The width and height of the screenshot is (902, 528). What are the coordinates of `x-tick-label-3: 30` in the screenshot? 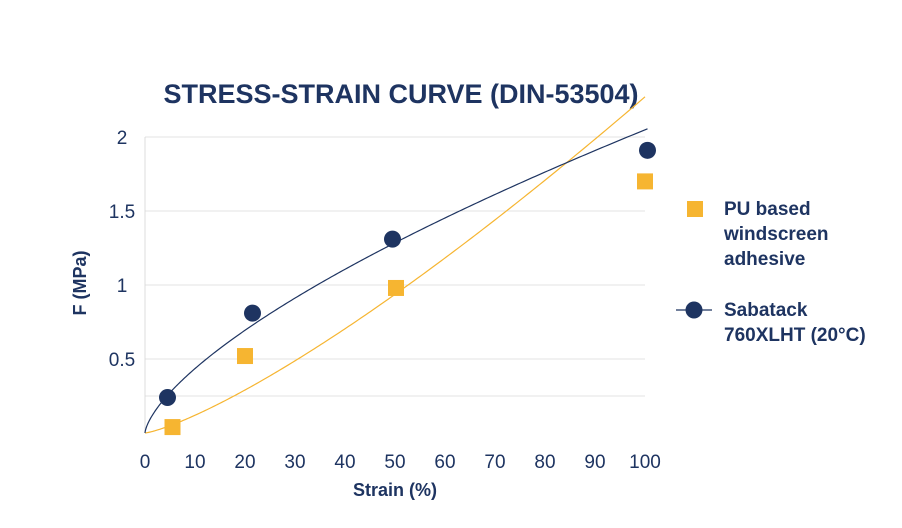 It's located at (294, 462).